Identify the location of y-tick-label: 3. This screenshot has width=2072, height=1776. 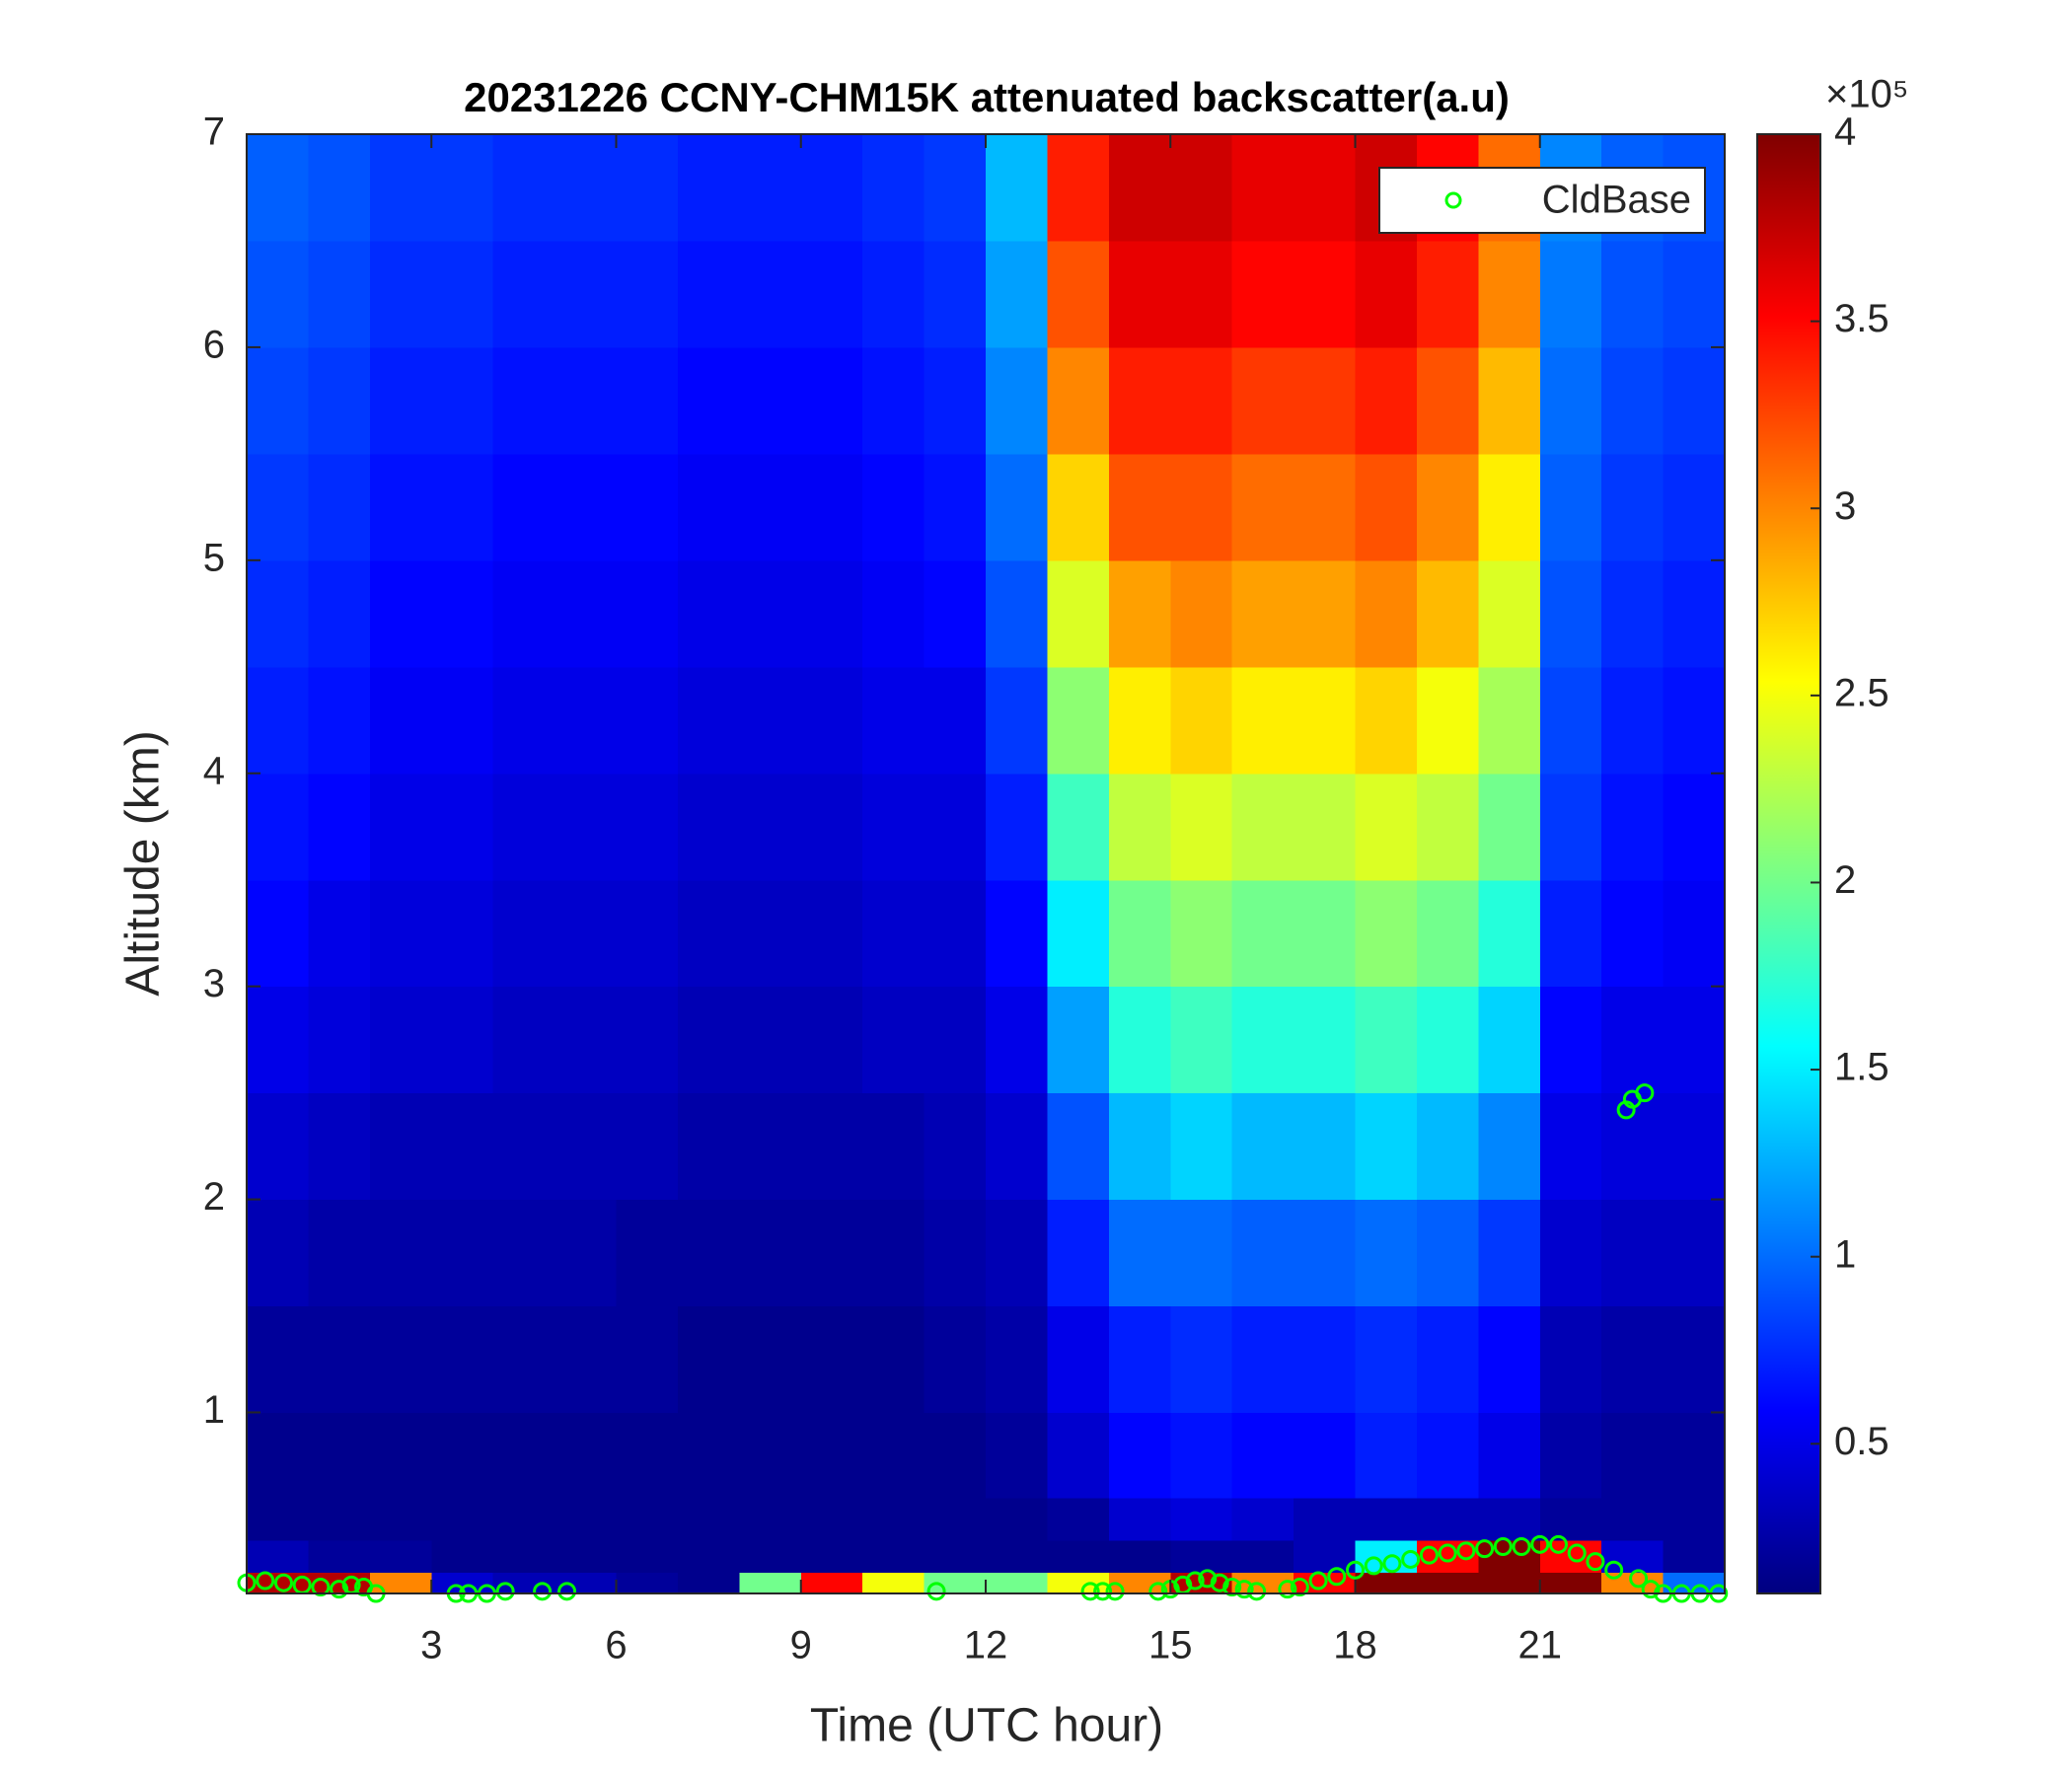
(214, 984).